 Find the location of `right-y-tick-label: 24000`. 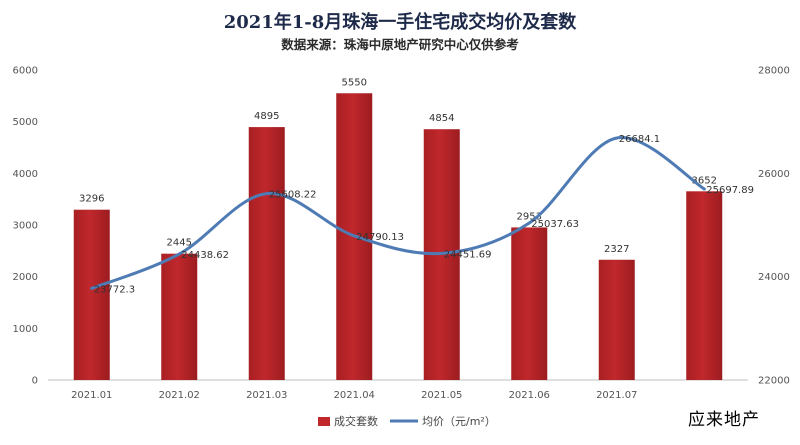

right-y-tick-label: 24000 is located at coordinates (774, 277).